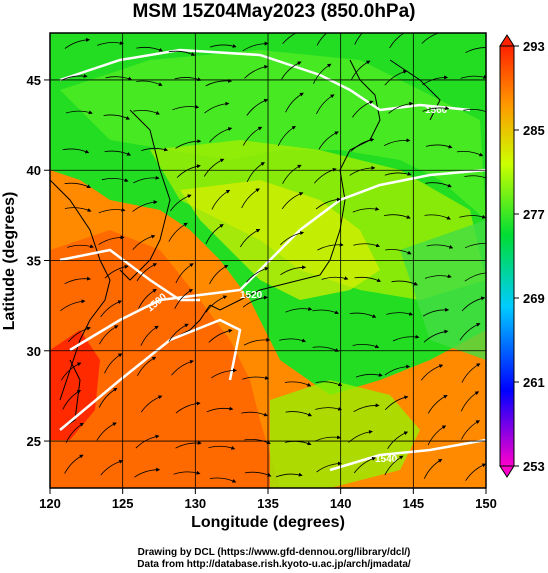 This screenshot has height=573, width=548. I want to click on contour-label: 1520, so click(251, 295).